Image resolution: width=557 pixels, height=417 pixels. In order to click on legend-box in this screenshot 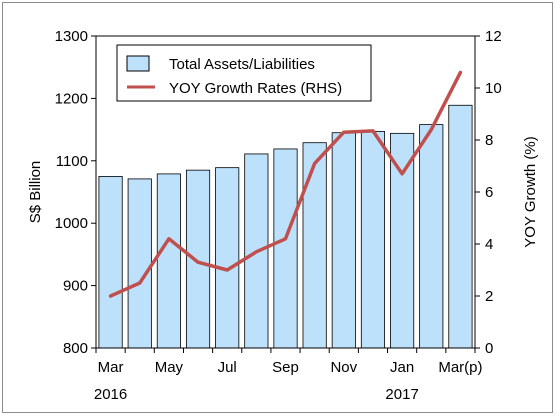, I will do `click(244, 73)`.